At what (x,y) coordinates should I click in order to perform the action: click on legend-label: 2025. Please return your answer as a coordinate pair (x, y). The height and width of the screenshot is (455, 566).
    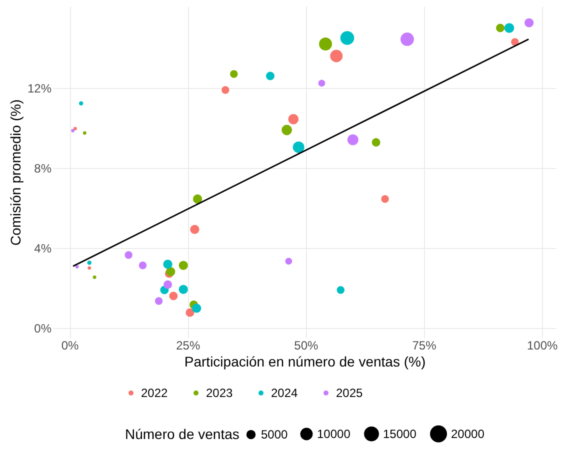
    Looking at the image, I should click on (350, 393).